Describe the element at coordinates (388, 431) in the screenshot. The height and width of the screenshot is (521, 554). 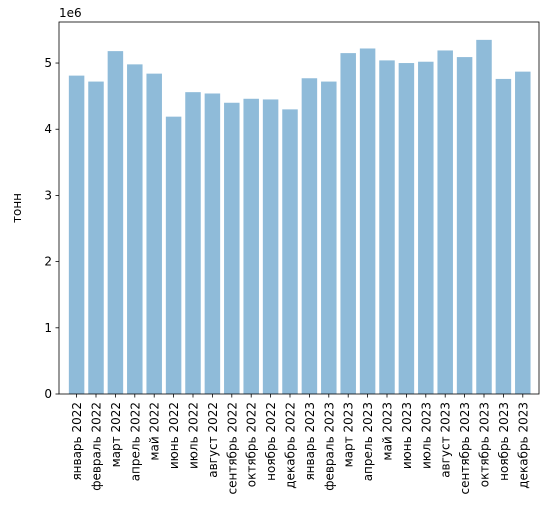
I see `x-tick-label-17: май 2023` at that location.